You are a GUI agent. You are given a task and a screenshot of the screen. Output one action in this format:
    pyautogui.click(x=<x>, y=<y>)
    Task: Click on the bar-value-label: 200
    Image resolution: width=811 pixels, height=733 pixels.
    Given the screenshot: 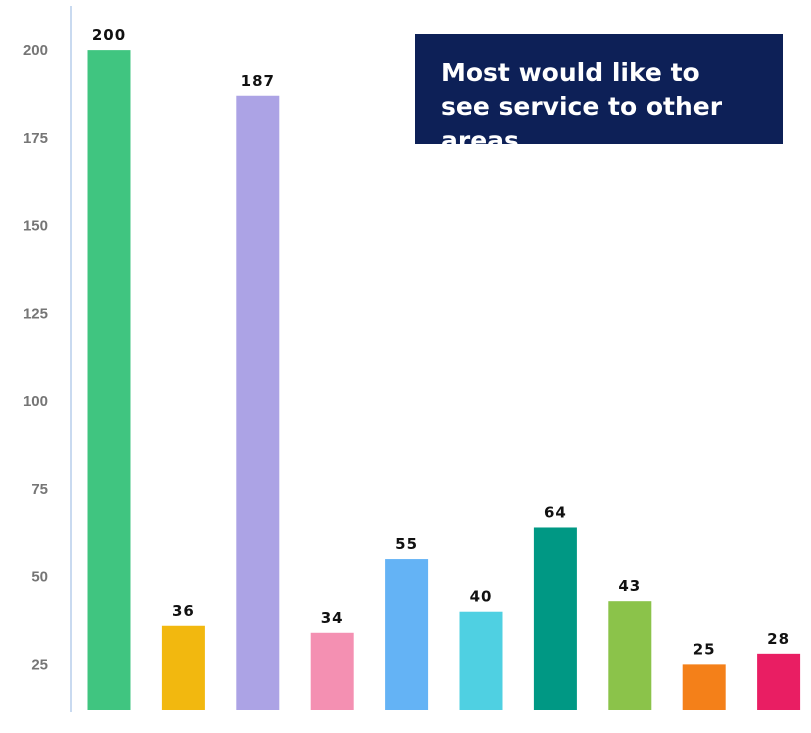 What is the action you would take?
    pyautogui.click(x=109, y=35)
    